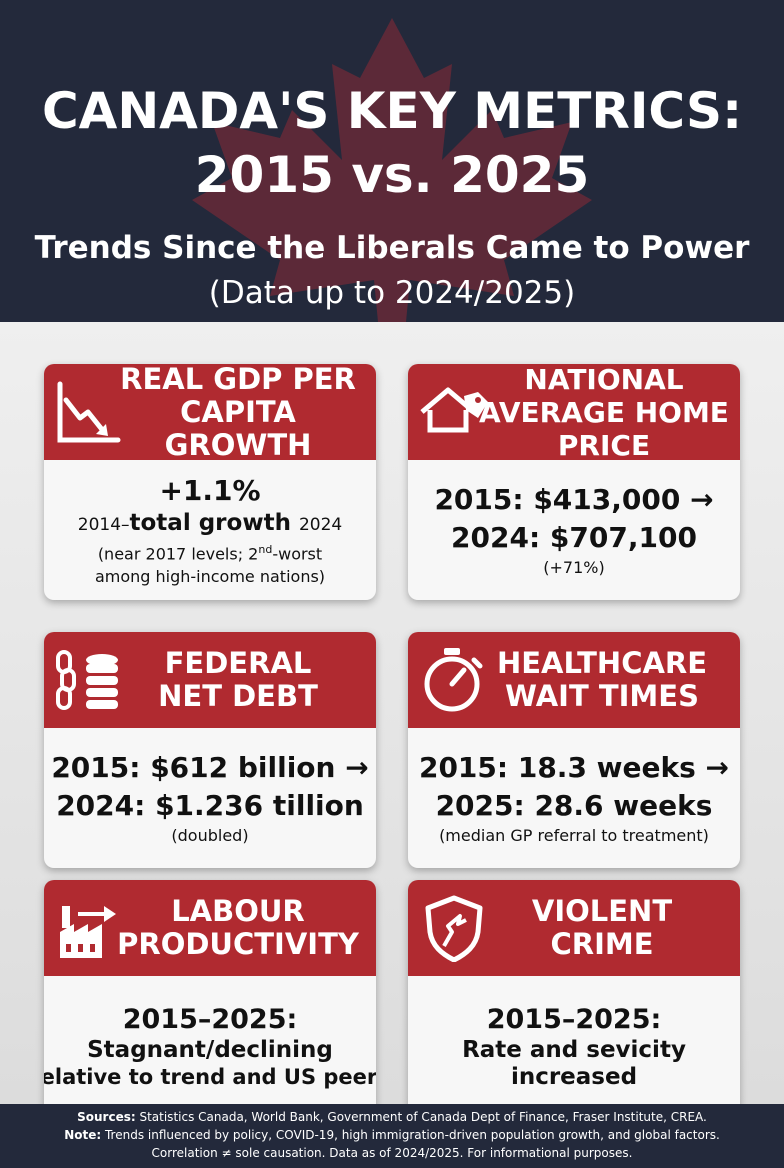 This screenshot has height=1168, width=784. What do you see at coordinates (89, 412) in the screenshot?
I see `declining-chart-icon` at bounding box center [89, 412].